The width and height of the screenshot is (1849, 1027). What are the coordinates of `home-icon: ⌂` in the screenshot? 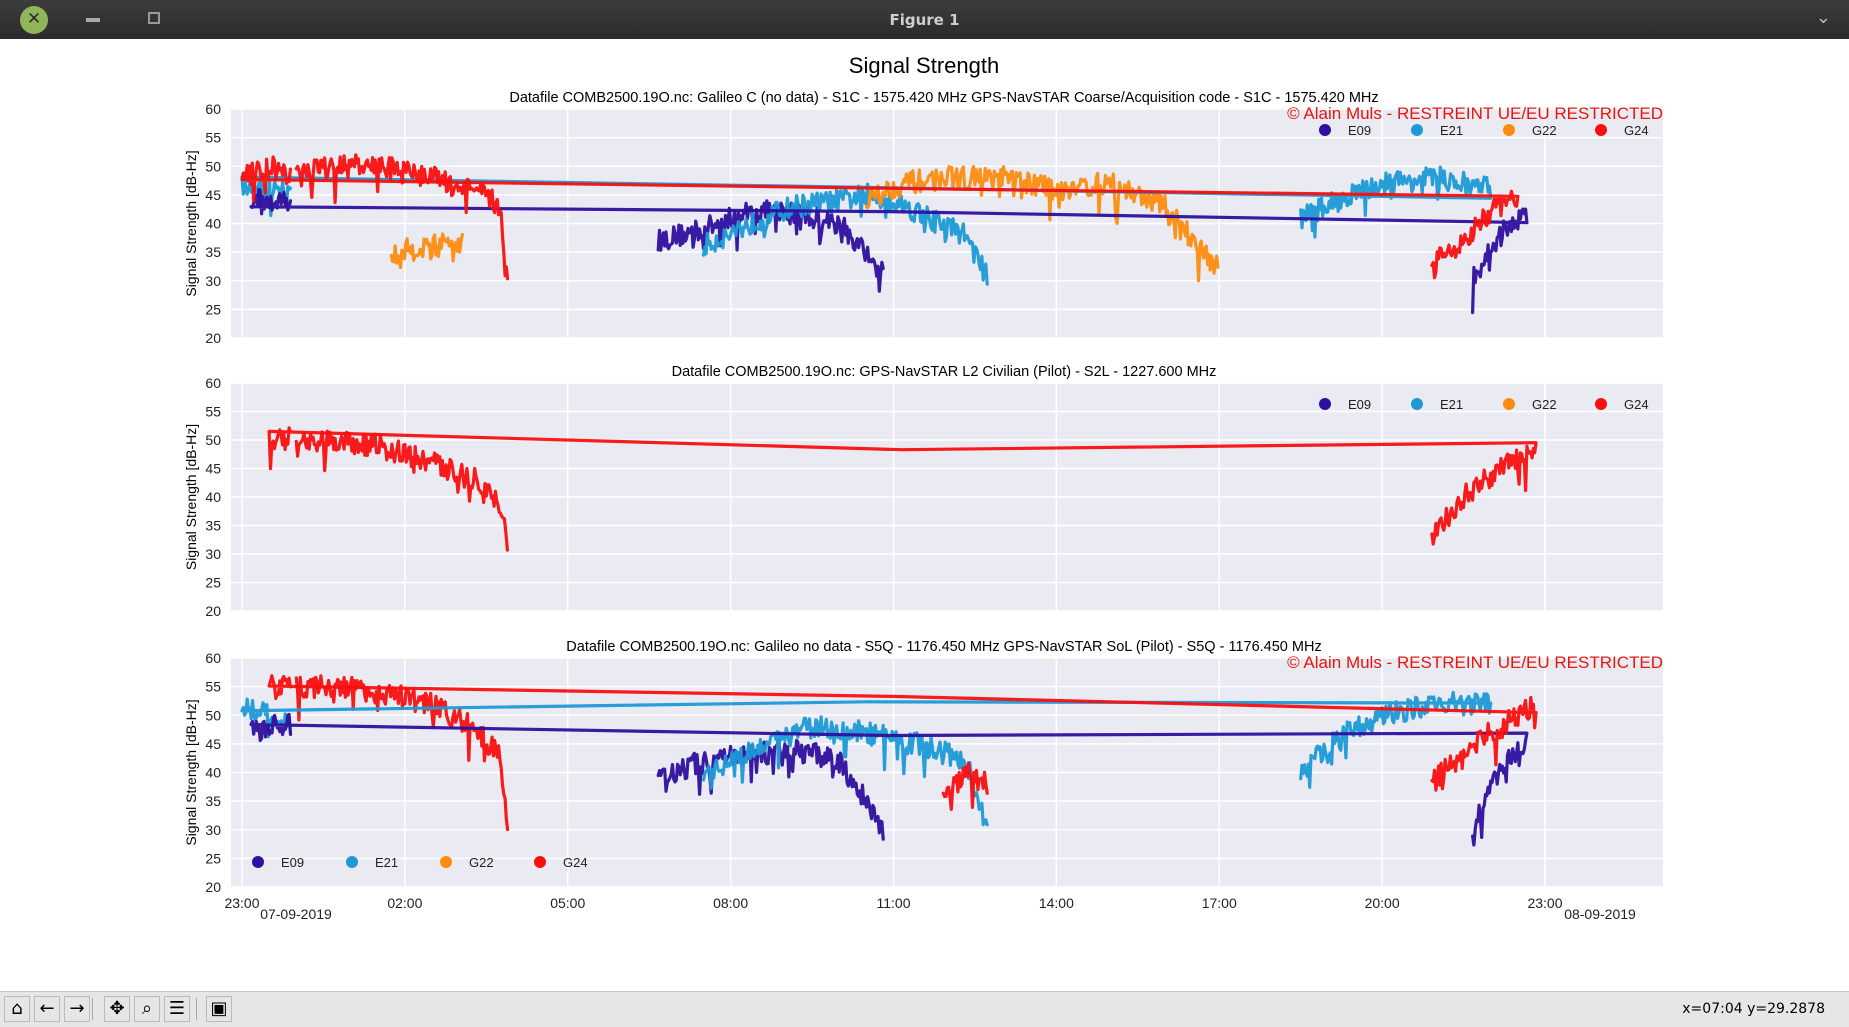 It's located at (17, 1009).